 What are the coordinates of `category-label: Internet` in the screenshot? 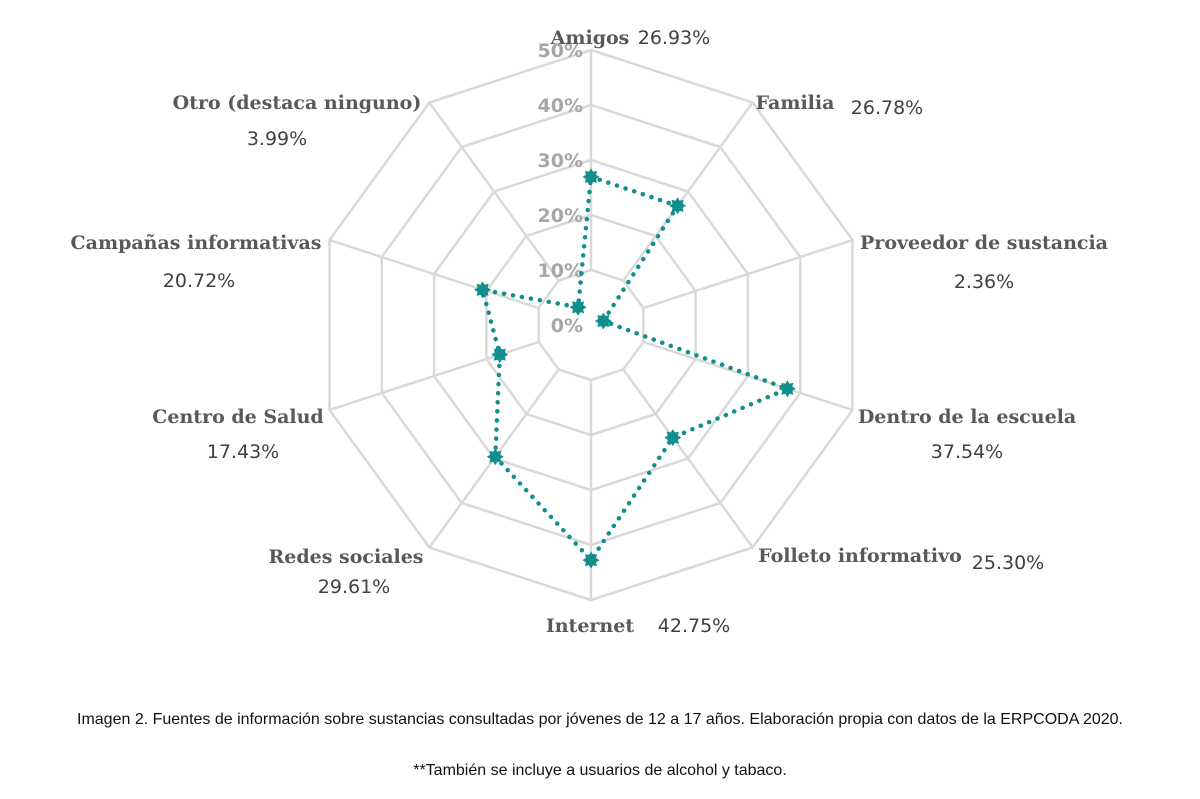 It's located at (590, 626).